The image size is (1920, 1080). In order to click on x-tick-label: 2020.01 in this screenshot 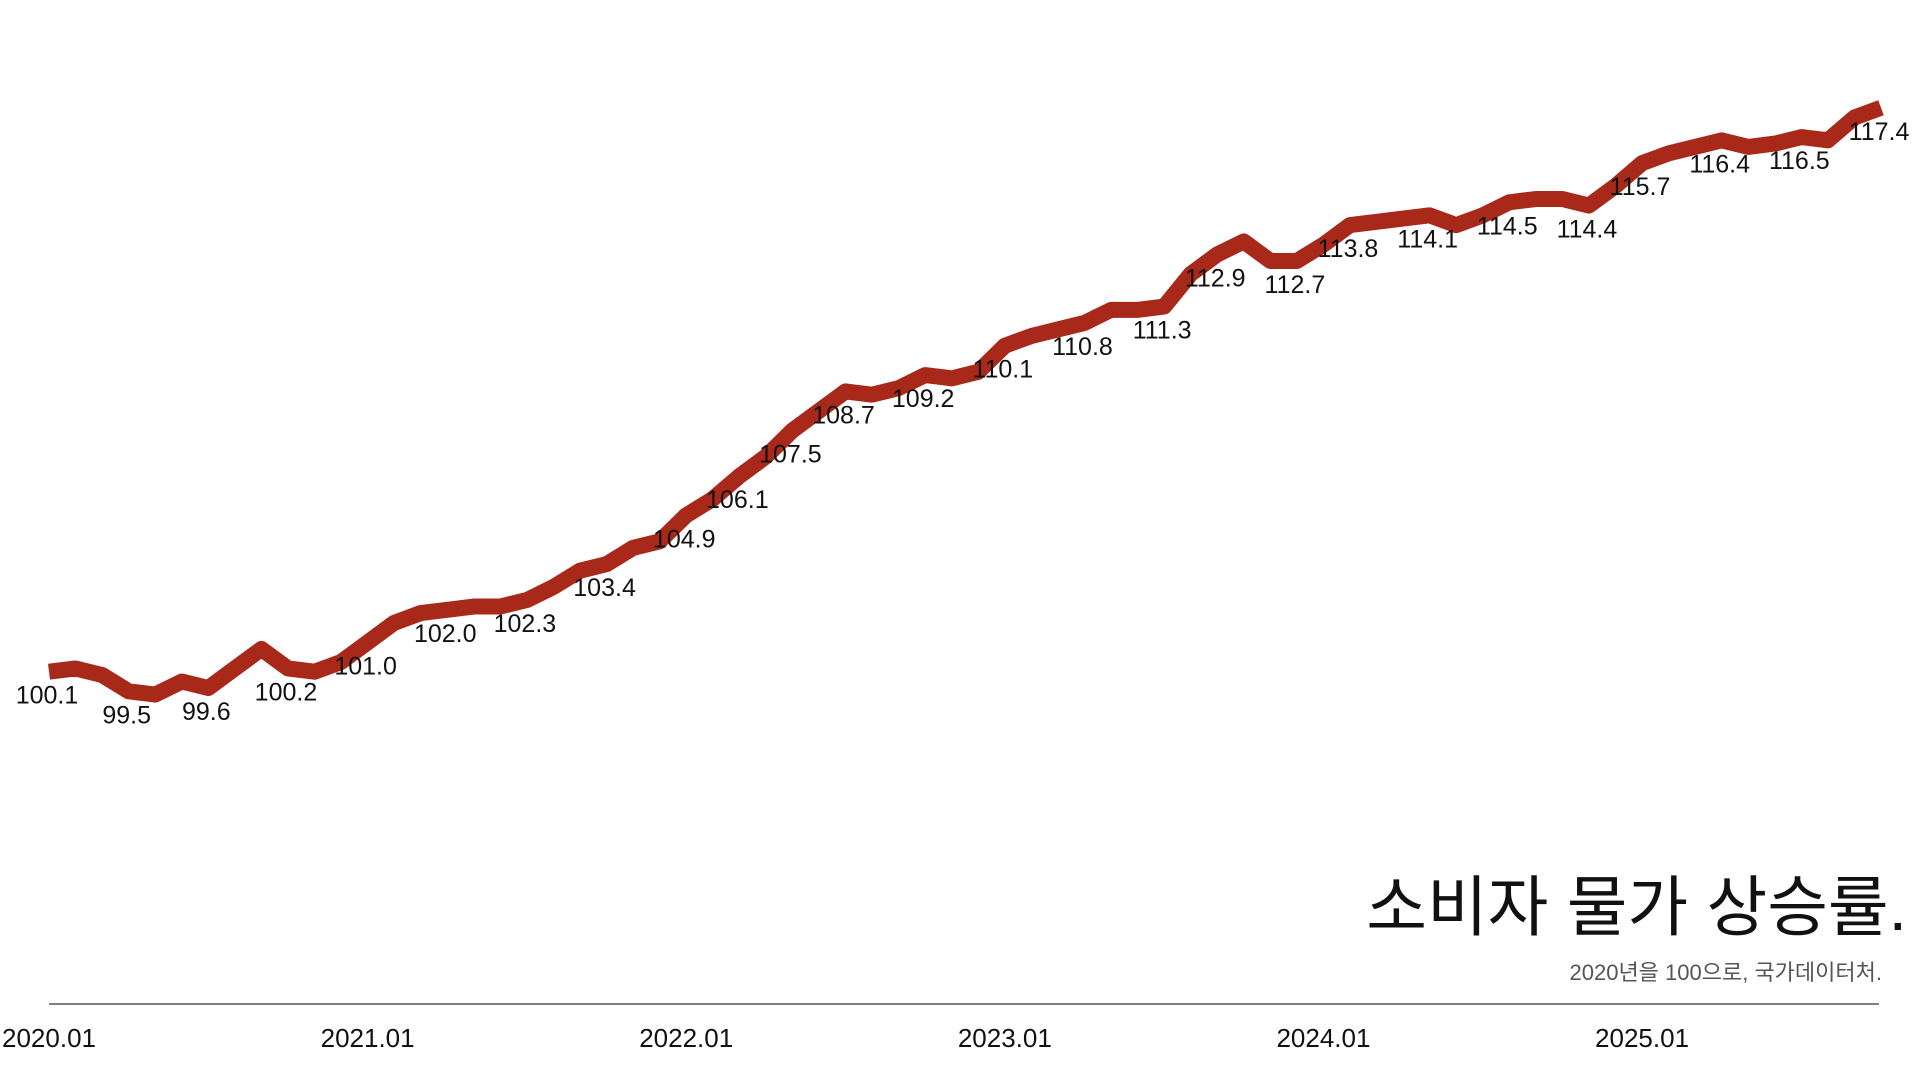, I will do `click(49, 1038)`.